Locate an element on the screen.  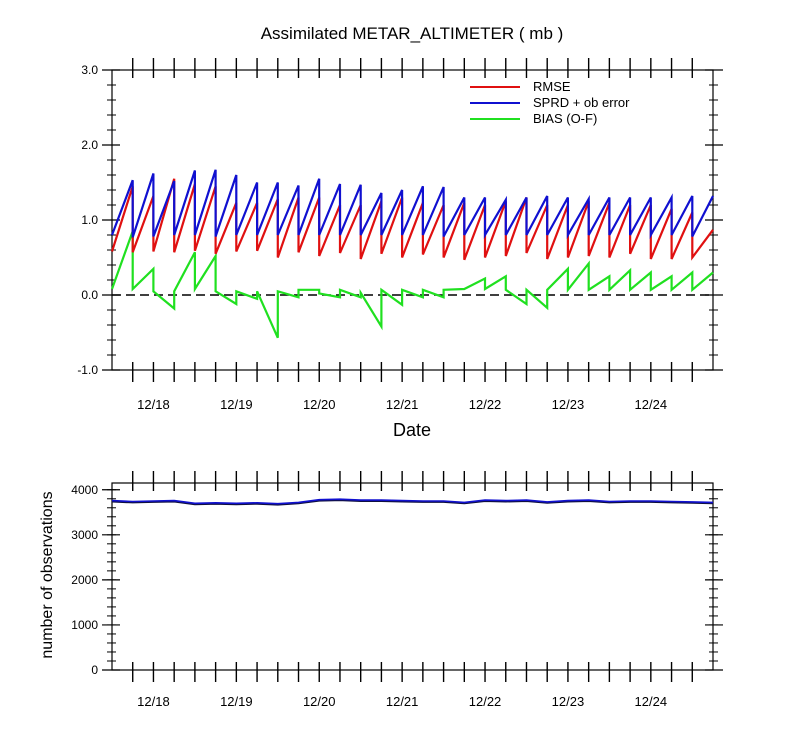
bottom-x-tick-label: 12/24 is located at coordinates (651, 701).